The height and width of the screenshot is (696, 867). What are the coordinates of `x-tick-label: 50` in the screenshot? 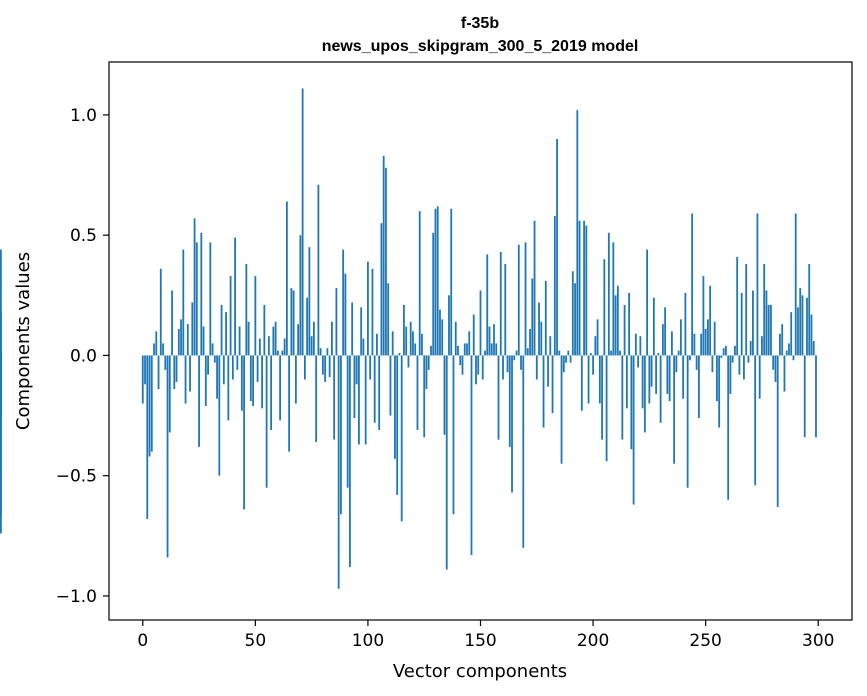 It's located at (256, 641).